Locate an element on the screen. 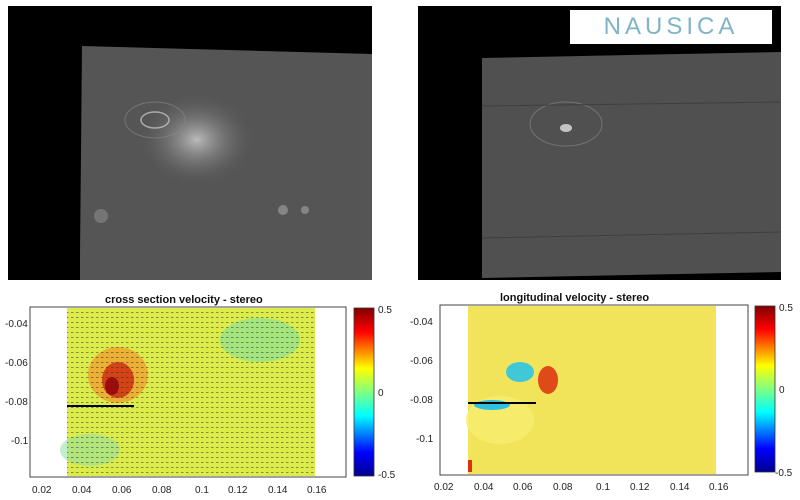  x-tick-left: 0.1 is located at coordinates (202, 490).